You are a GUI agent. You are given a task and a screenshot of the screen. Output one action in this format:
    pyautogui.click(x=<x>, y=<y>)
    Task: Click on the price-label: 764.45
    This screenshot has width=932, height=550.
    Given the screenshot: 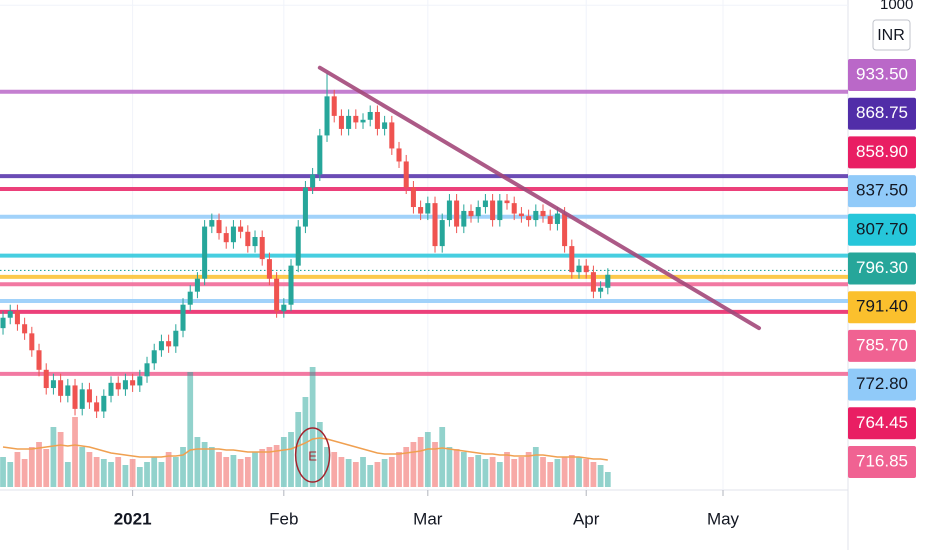 What is the action you would take?
    pyautogui.click(x=882, y=422)
    